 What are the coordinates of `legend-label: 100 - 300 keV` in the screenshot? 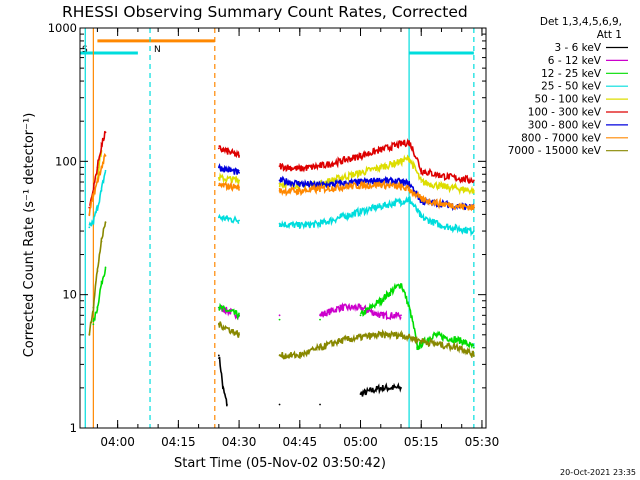 It's located at (565, 113).